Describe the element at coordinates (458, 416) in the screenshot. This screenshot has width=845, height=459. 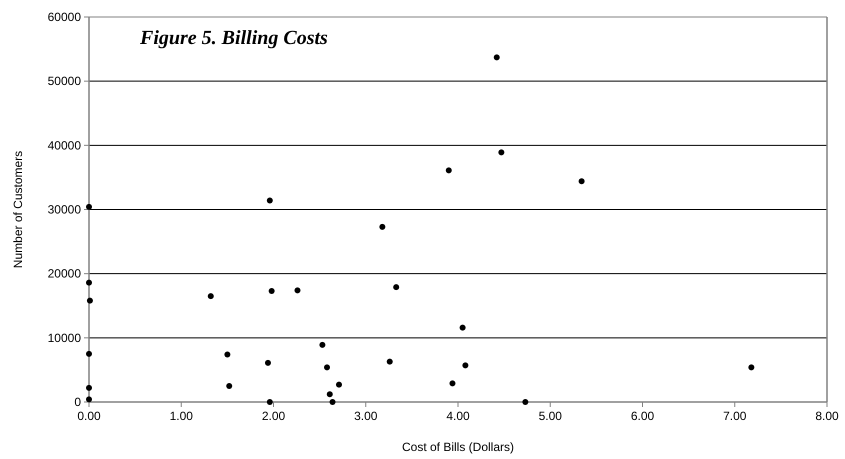
I see `x-tick-label: 4.00` at that location.